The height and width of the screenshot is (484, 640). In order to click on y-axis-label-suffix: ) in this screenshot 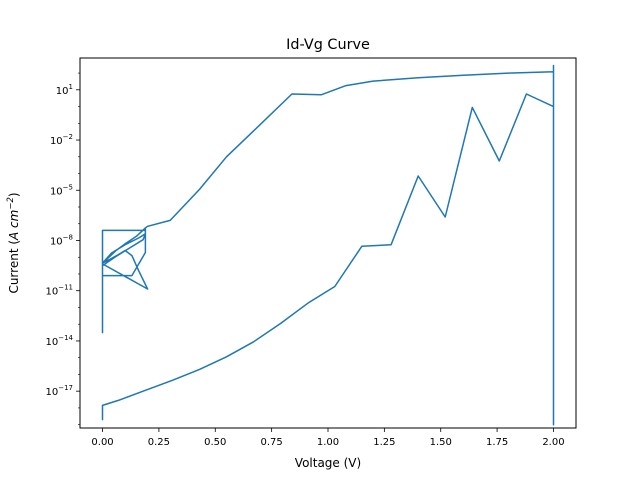, I will do `click(14, 194)`.